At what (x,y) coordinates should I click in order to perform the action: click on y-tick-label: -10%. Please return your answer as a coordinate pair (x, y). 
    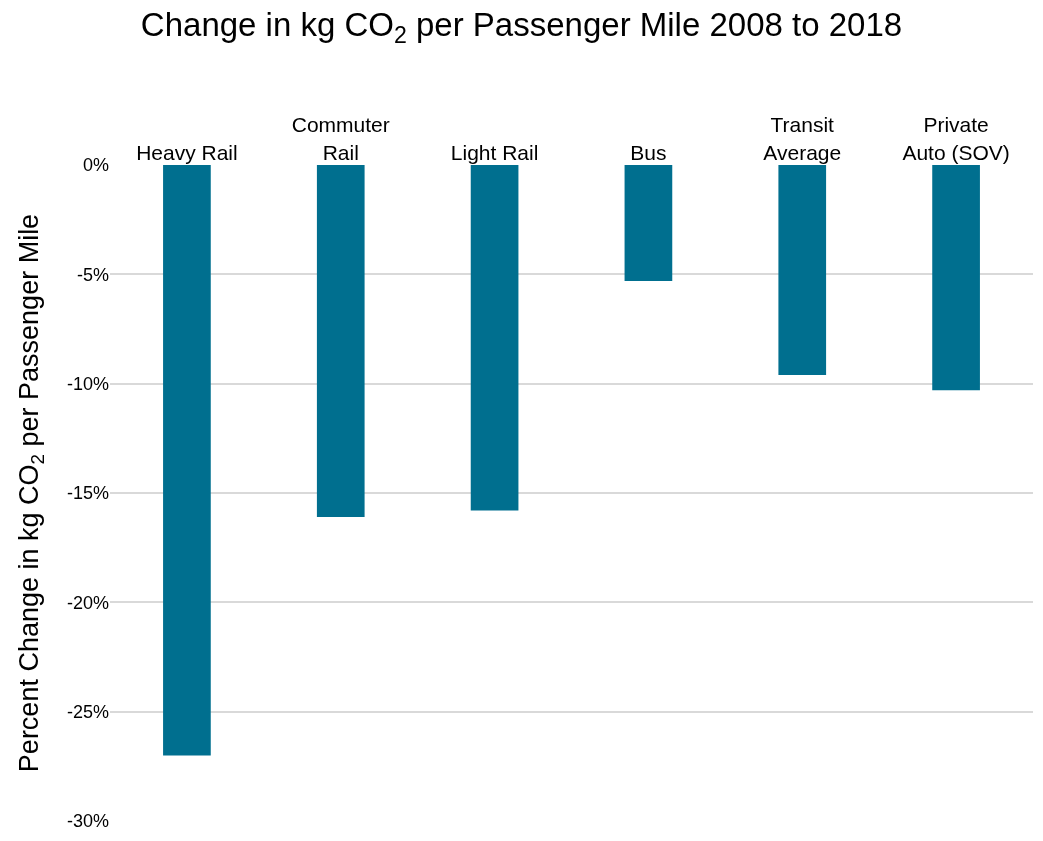
    Looking at the image, I should click on (87, 383).